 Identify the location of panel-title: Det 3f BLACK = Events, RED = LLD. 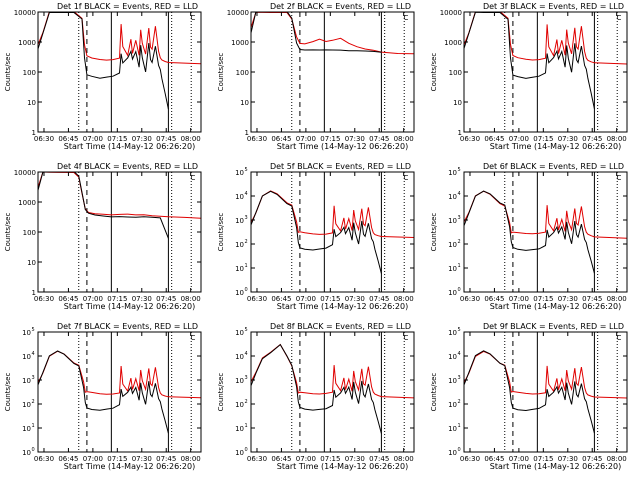
(553, 6).